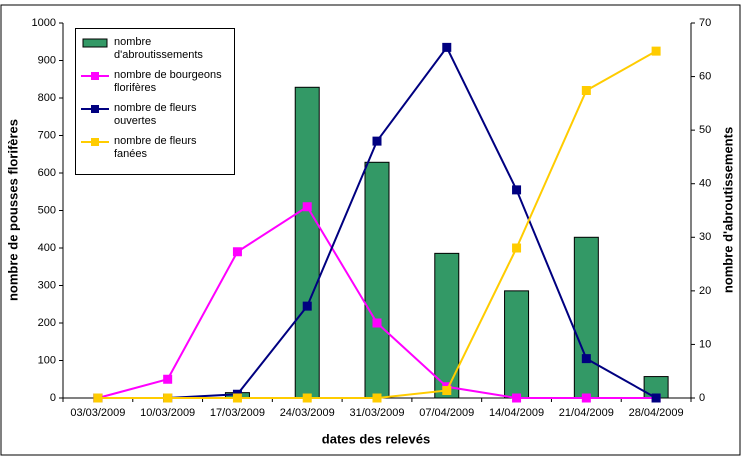 This screenshot has height=460, width=741. What do you see at coordinates (47, 285) in the screenshot?
I see `y-tick-label: 300` at bounding box center [47, 285].